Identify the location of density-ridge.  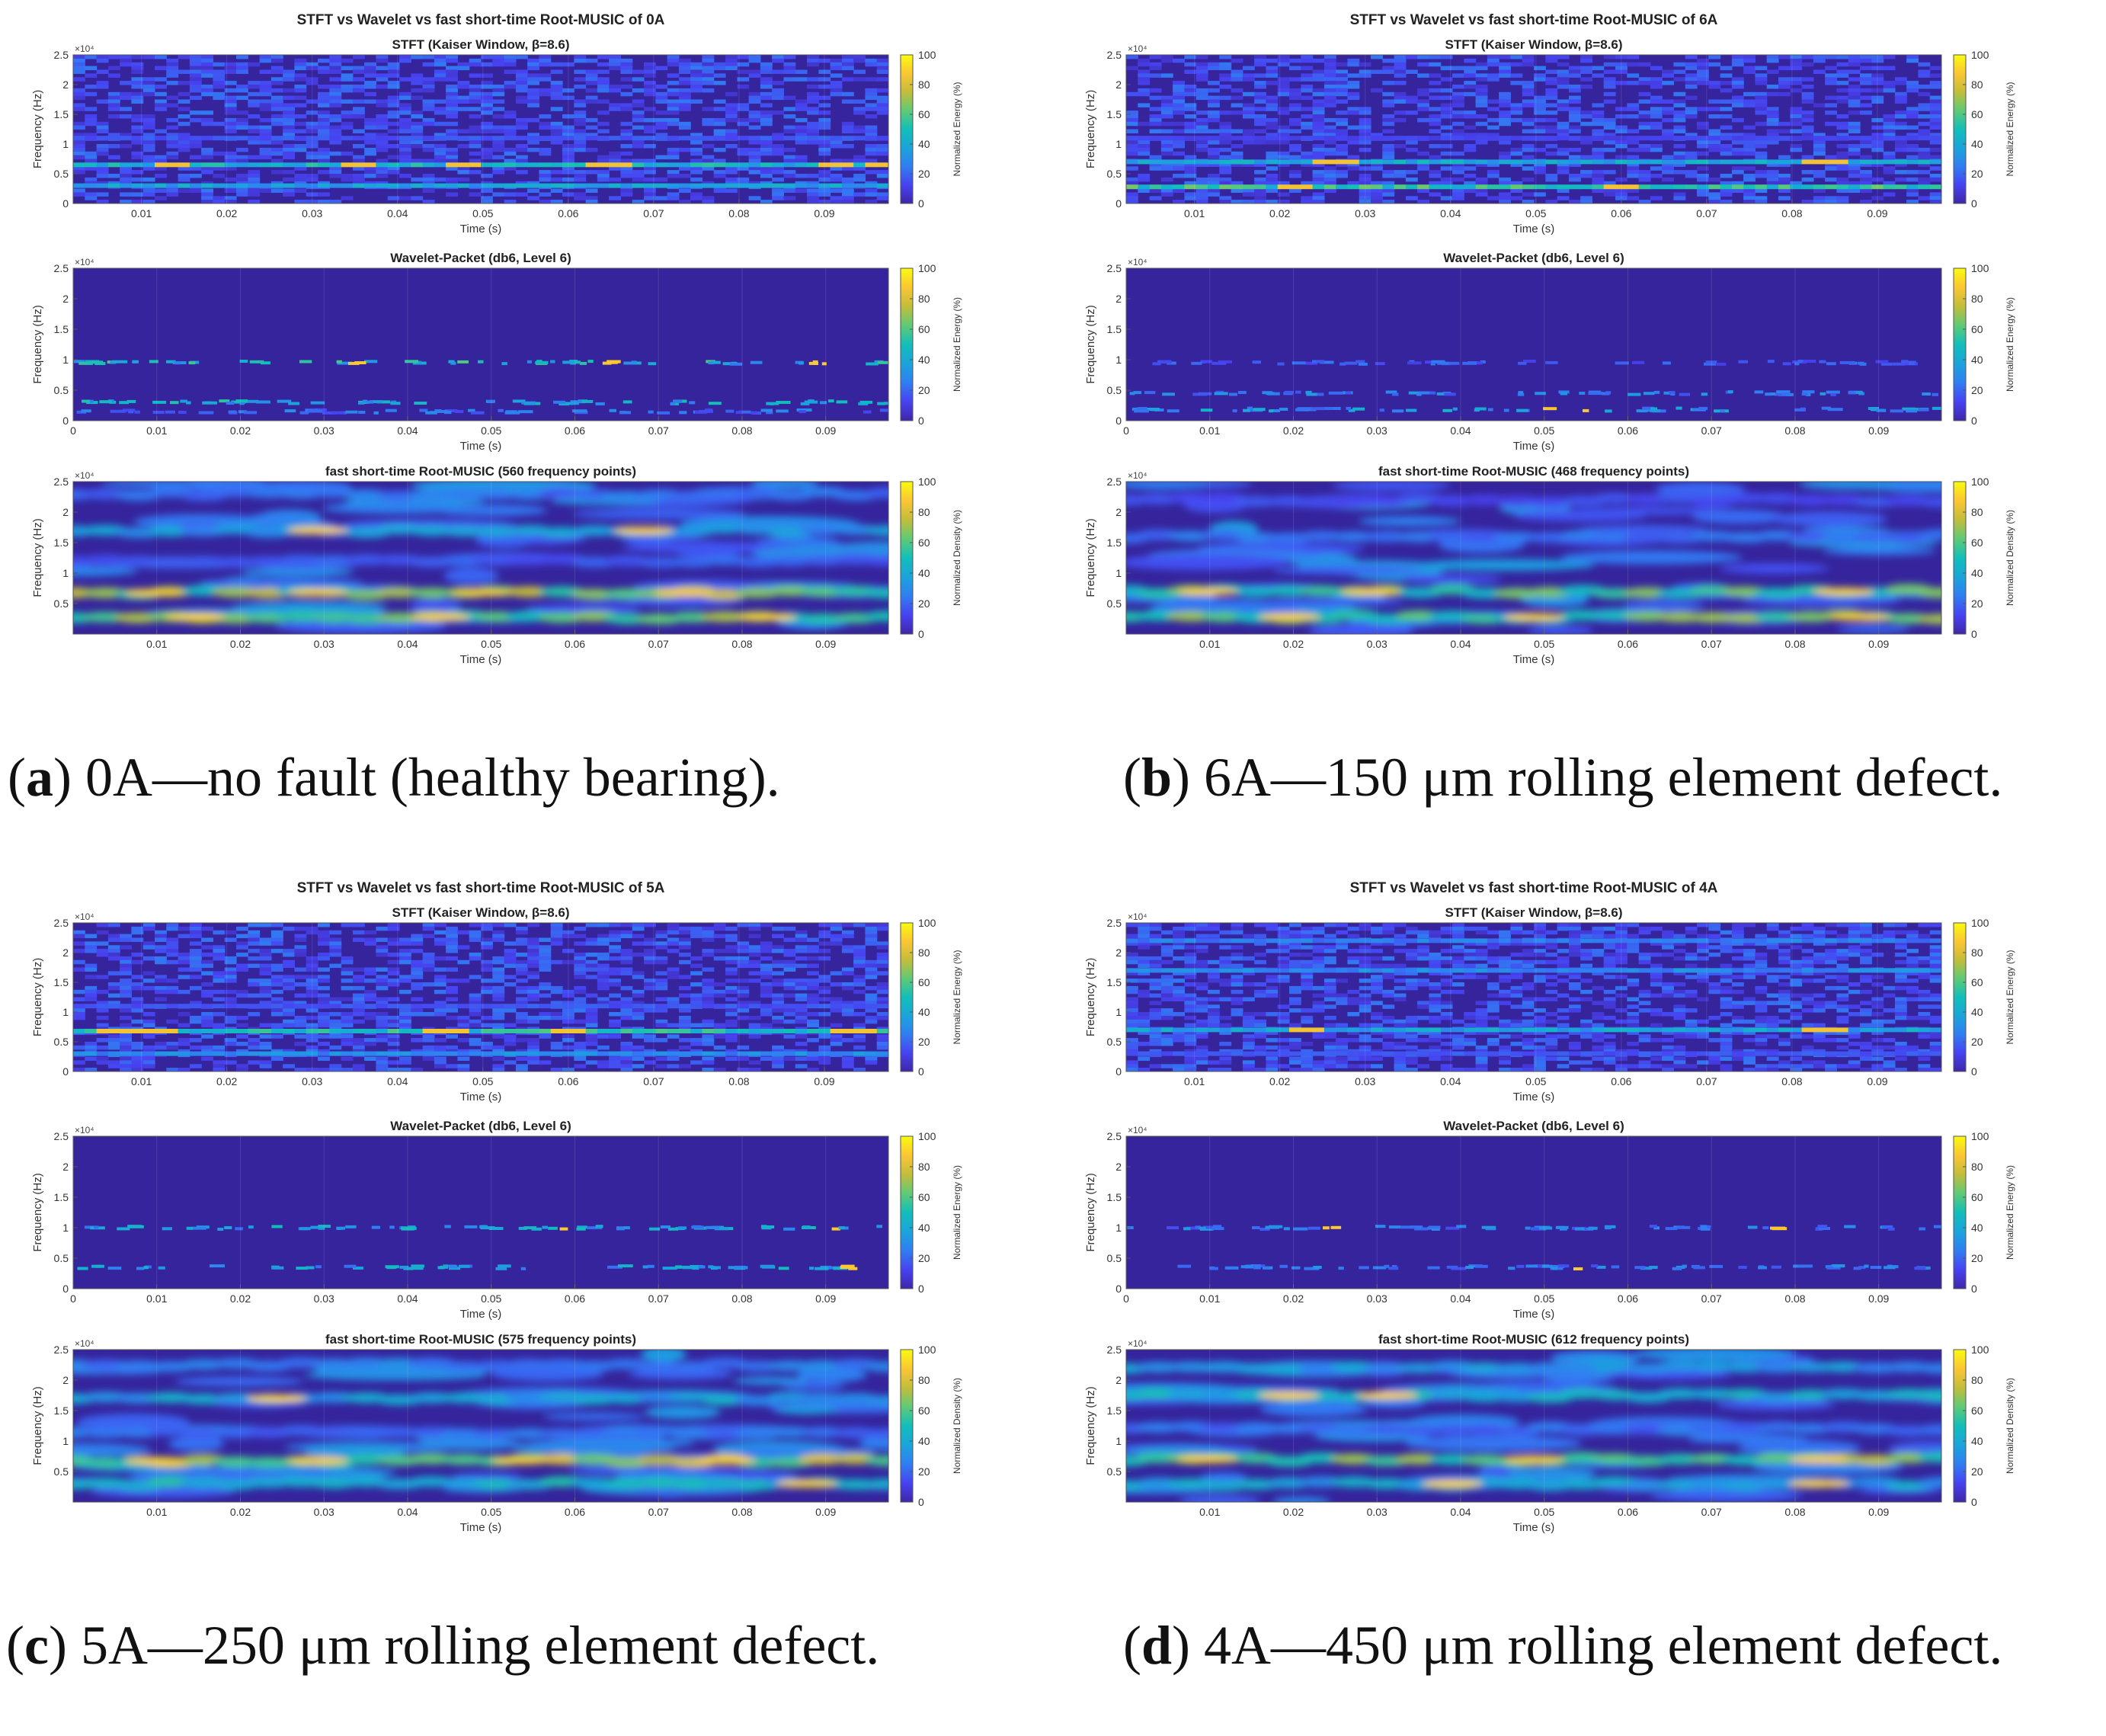
(876, 492).